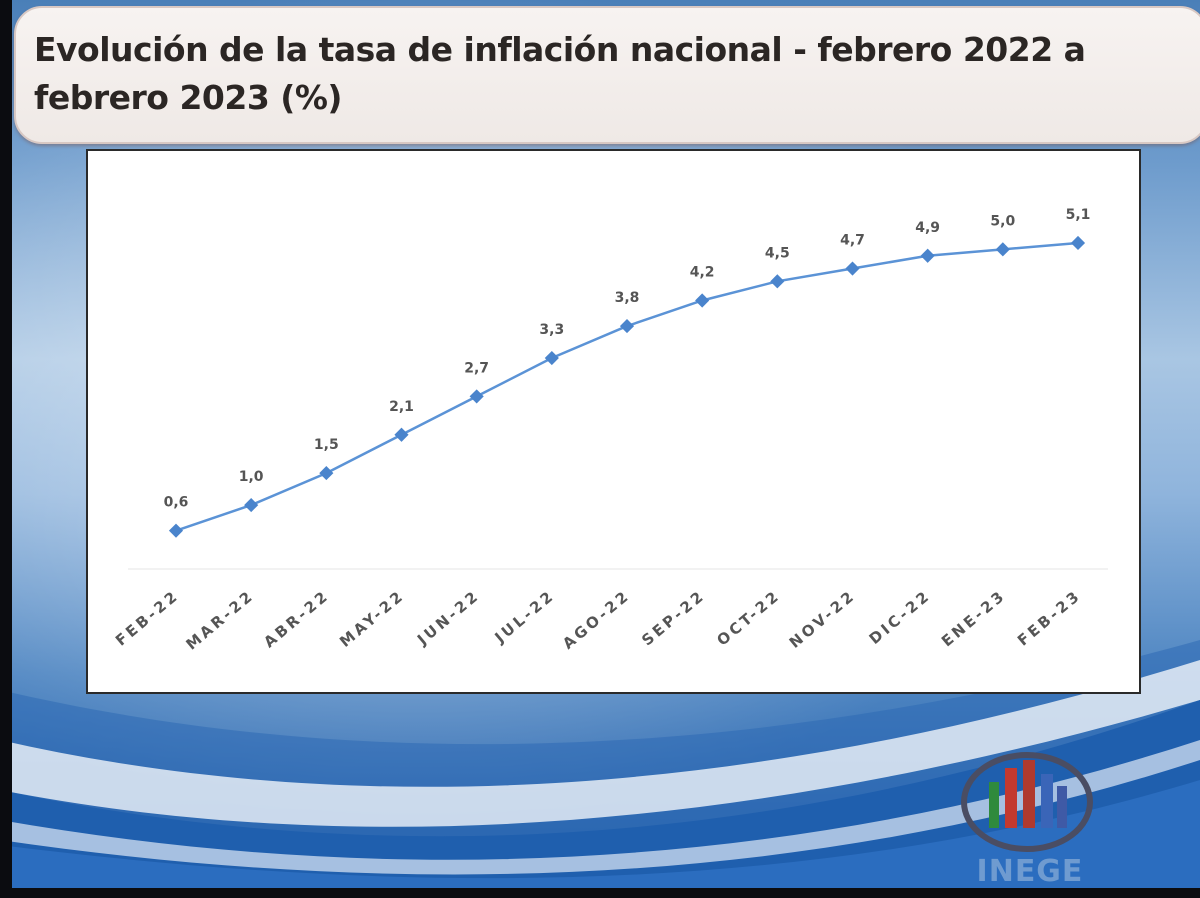  I want to click on x-tick-label: AGO-22, so click(596, 619).